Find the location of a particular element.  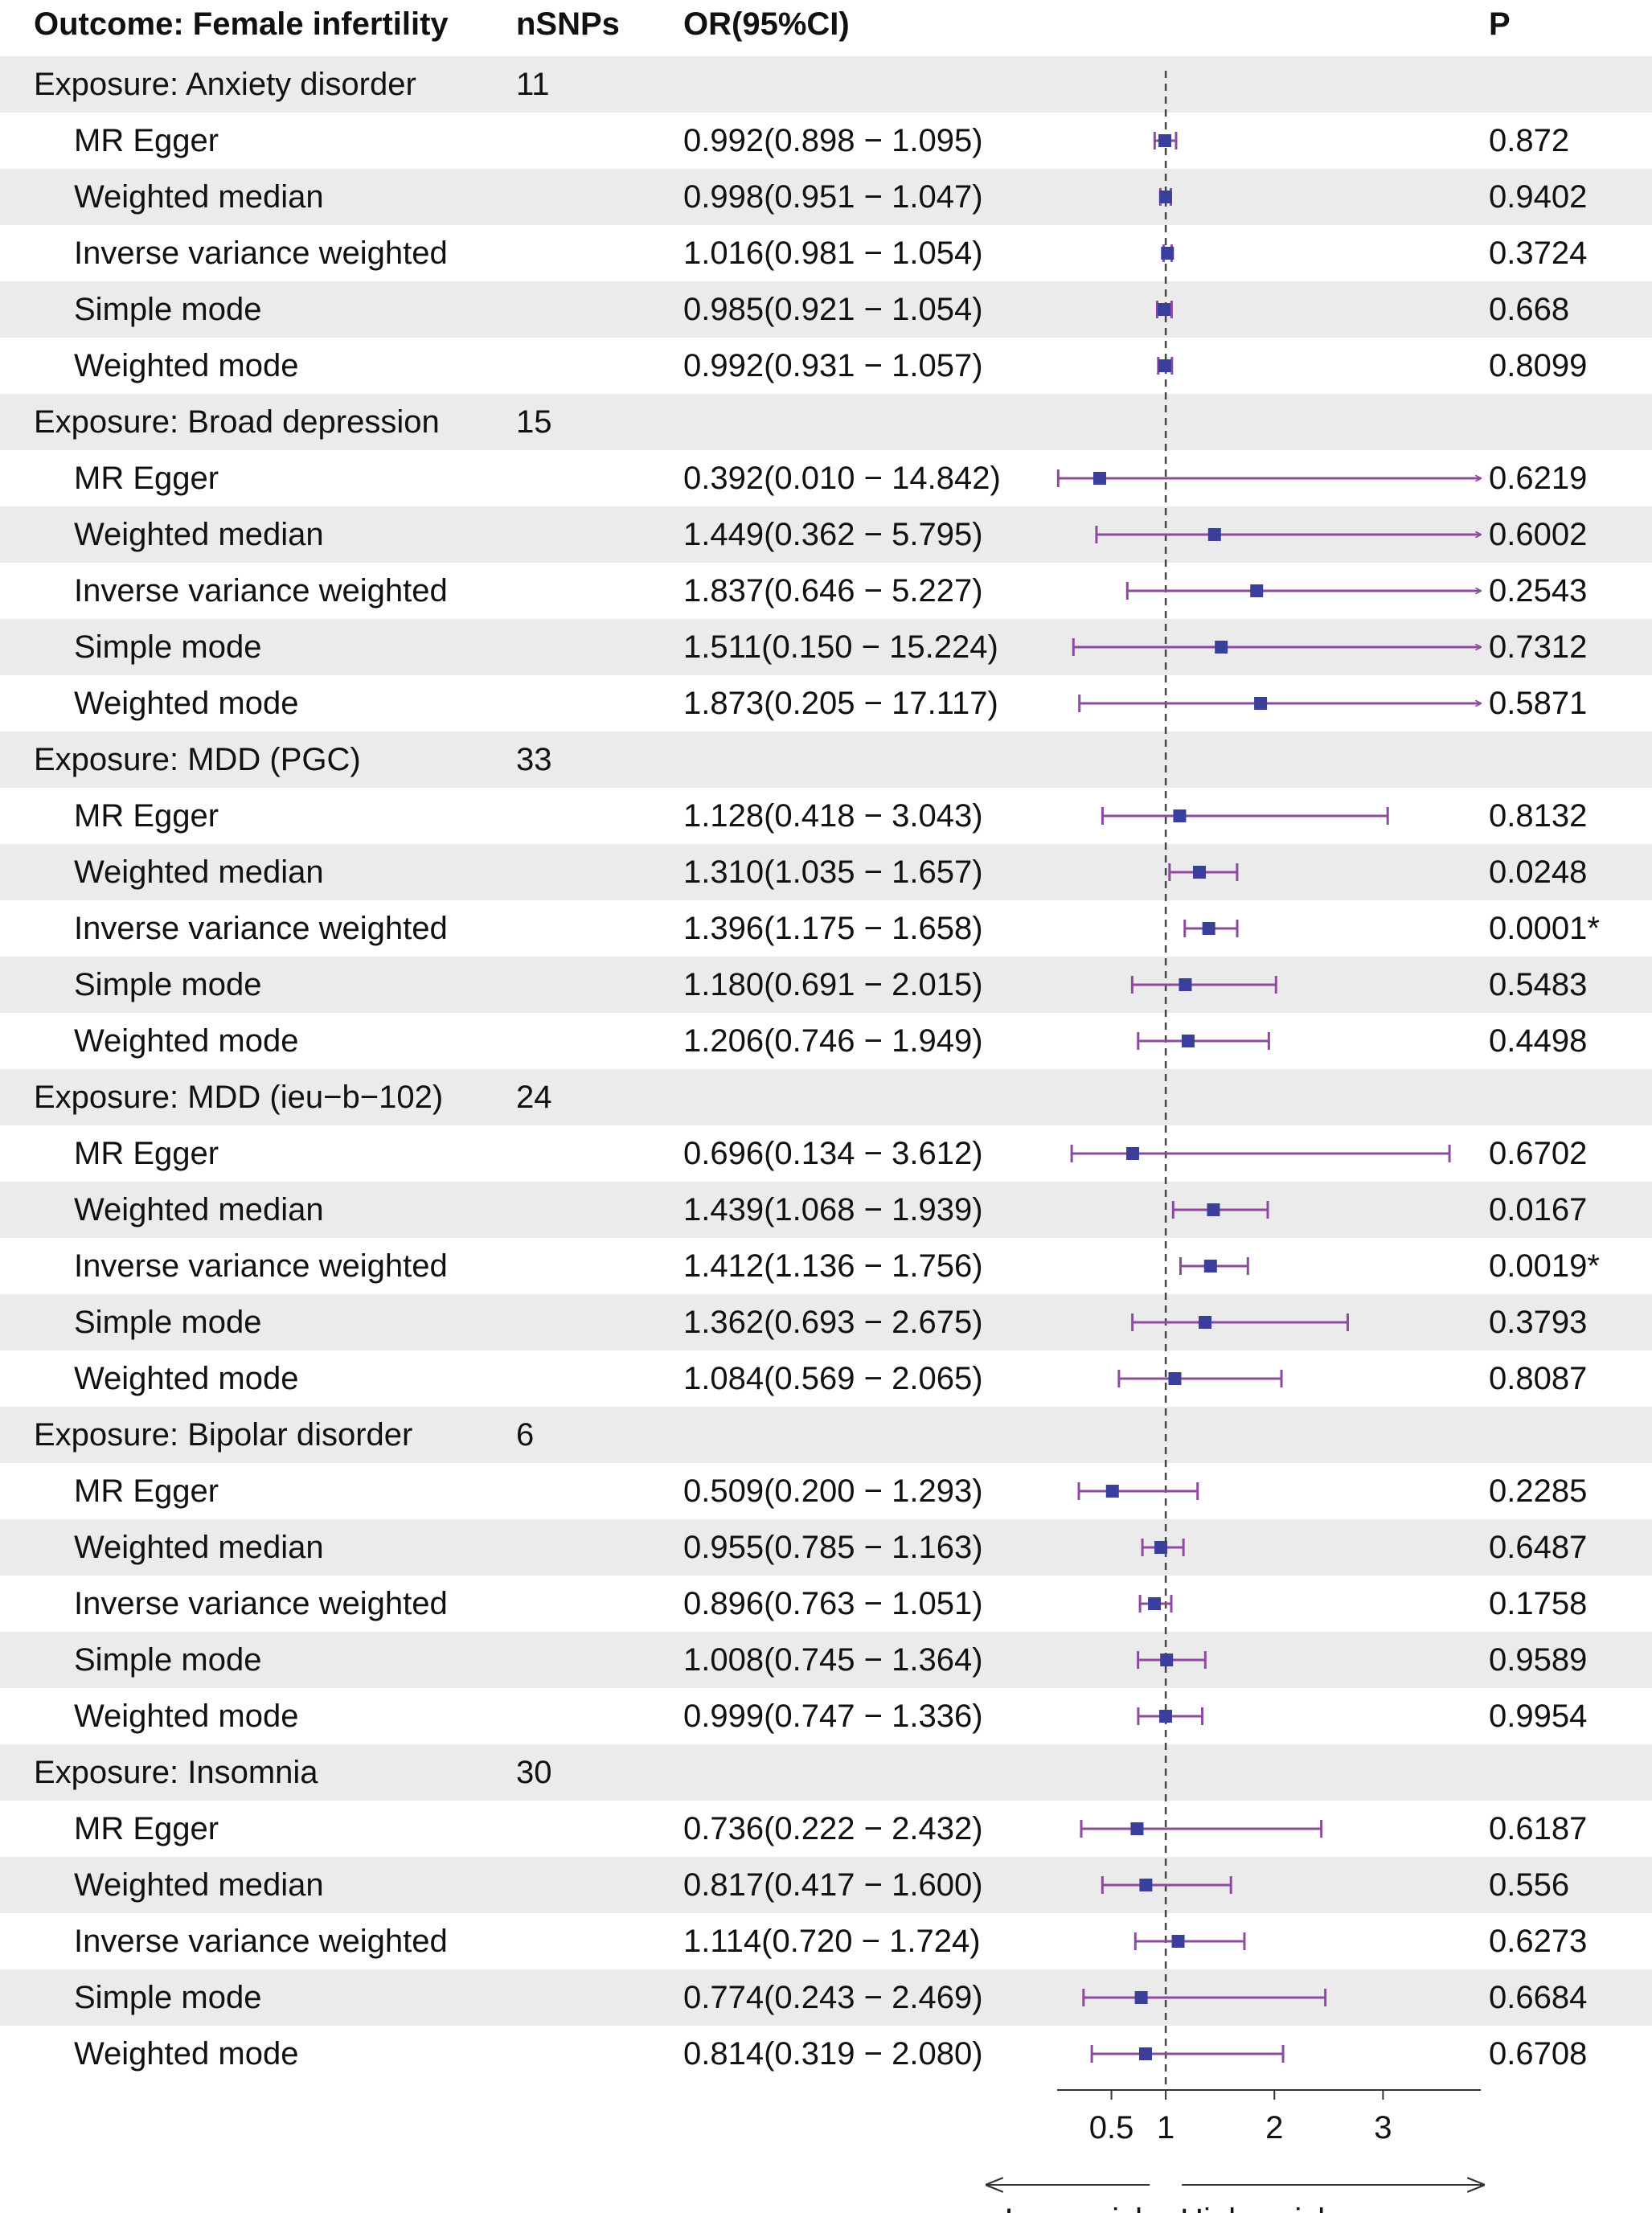

or-ci-value: 1.128(0.418 − 3.043) is located at coordinates (833, 816).